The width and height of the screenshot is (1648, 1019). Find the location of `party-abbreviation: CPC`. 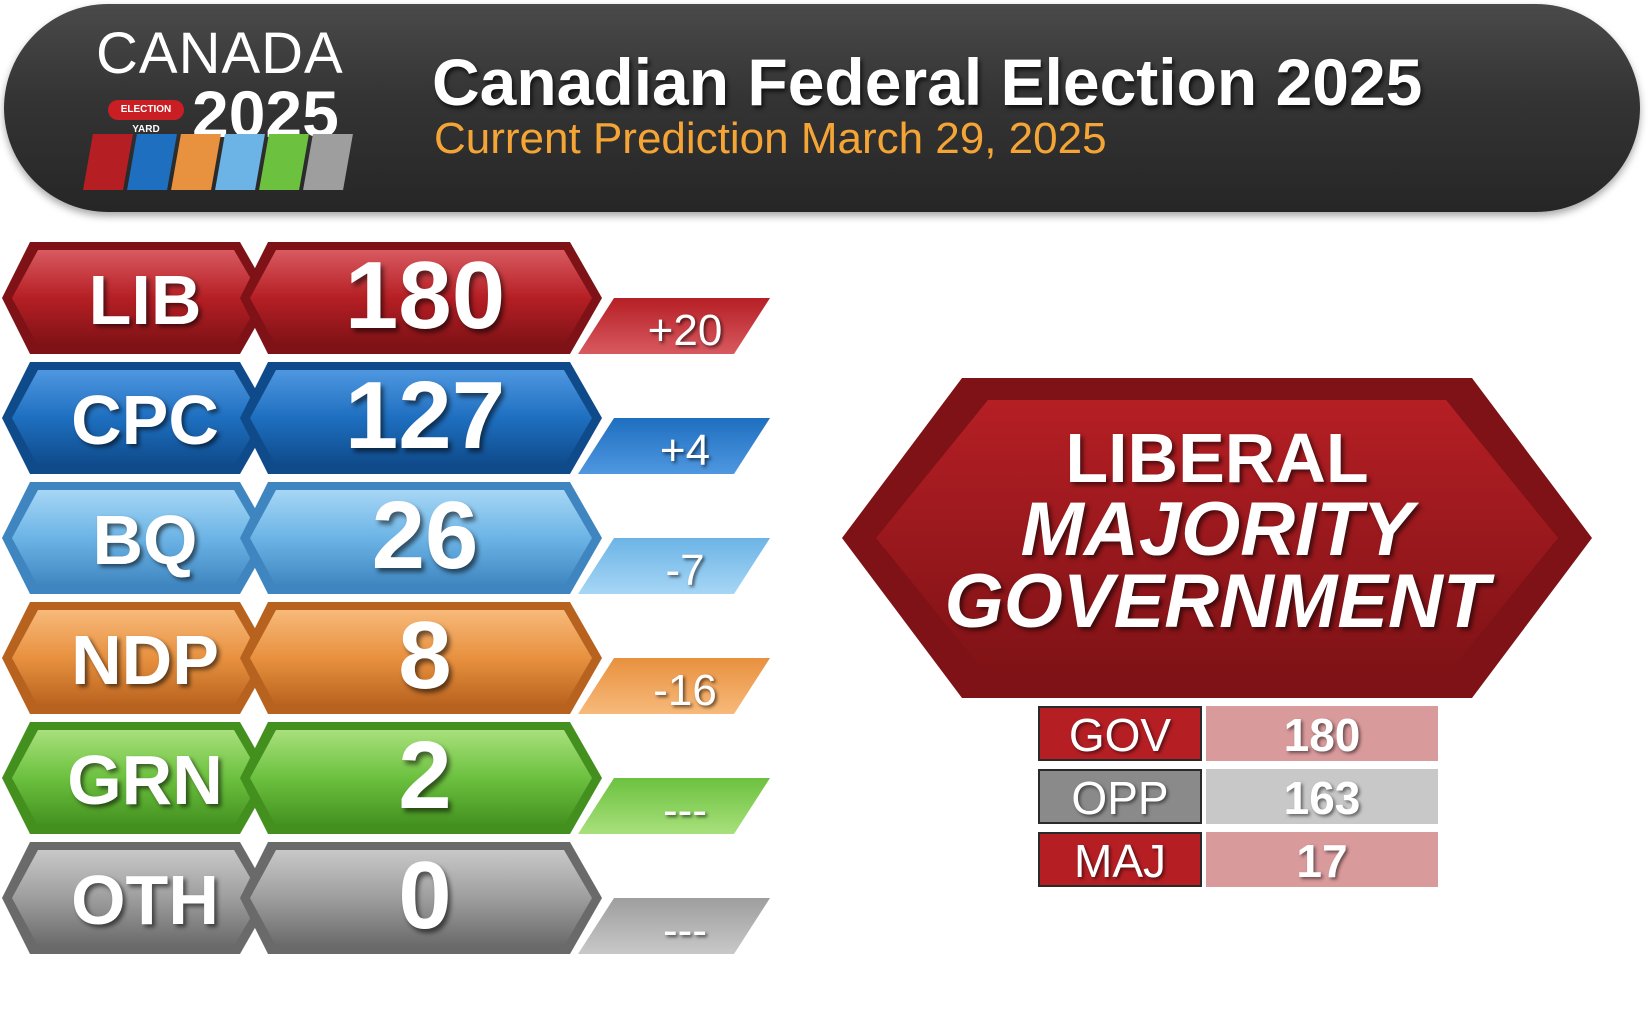

party-abbreviation: CPC is located at coordinates (145, 420).